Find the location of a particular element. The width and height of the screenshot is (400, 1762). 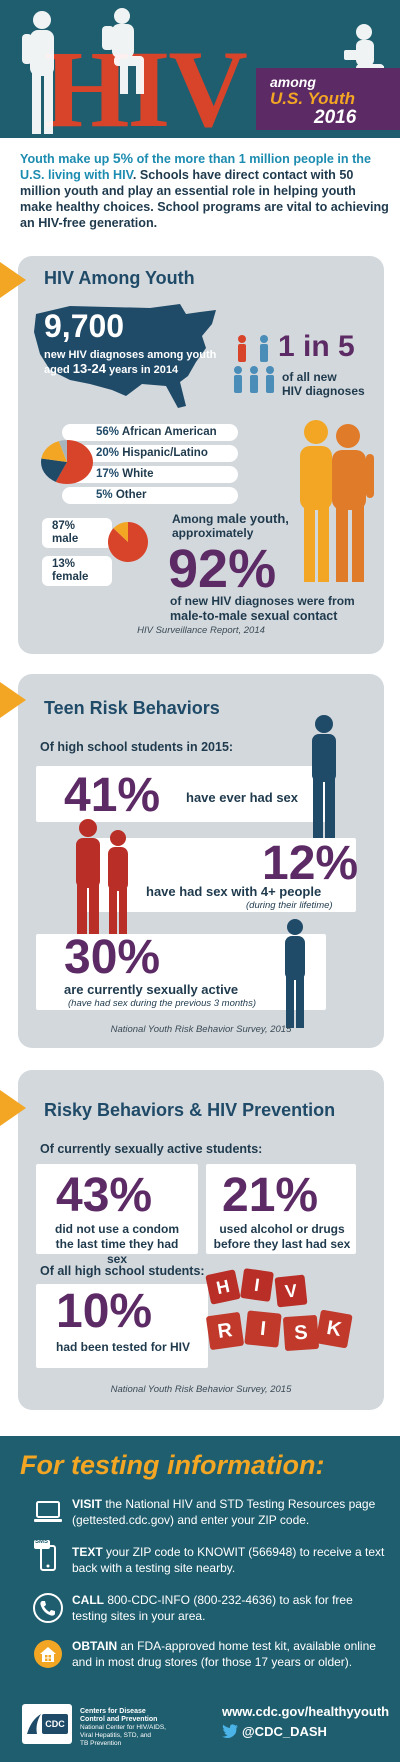

section2-lead: Of high school students in 2015: is located at coordinates (137, 747).